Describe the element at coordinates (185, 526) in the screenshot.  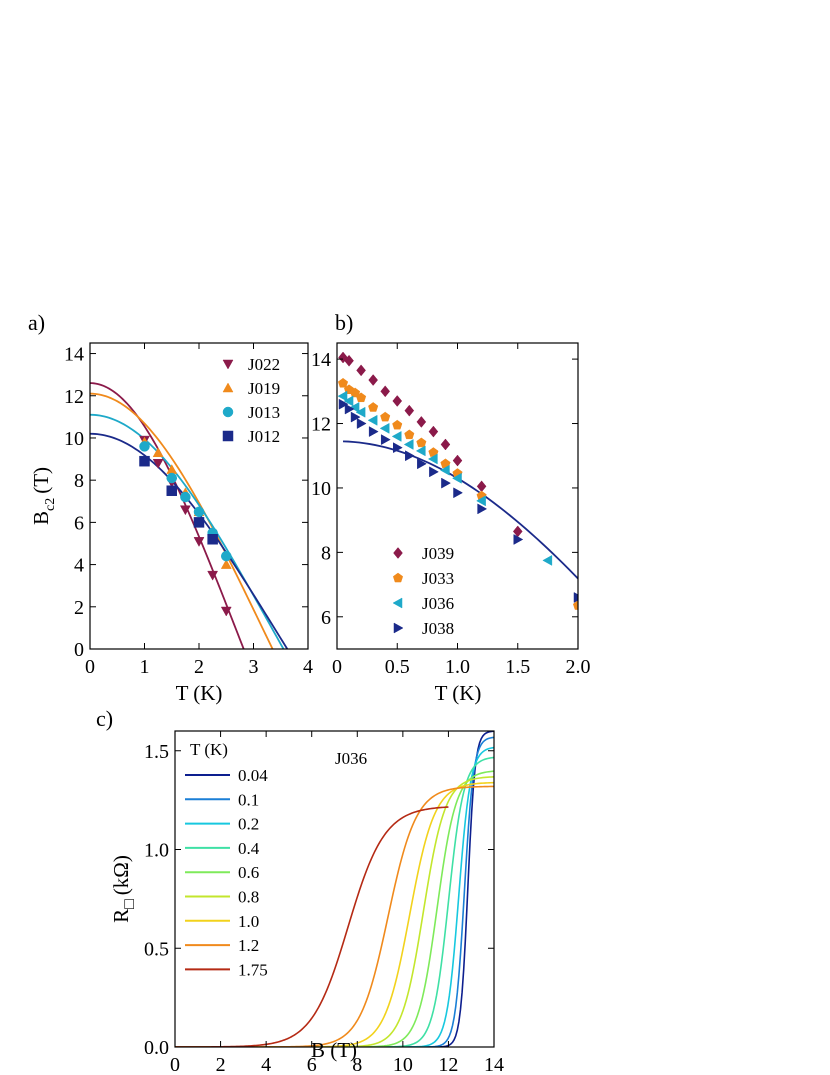
I see `panel-a-data-points` at that location.